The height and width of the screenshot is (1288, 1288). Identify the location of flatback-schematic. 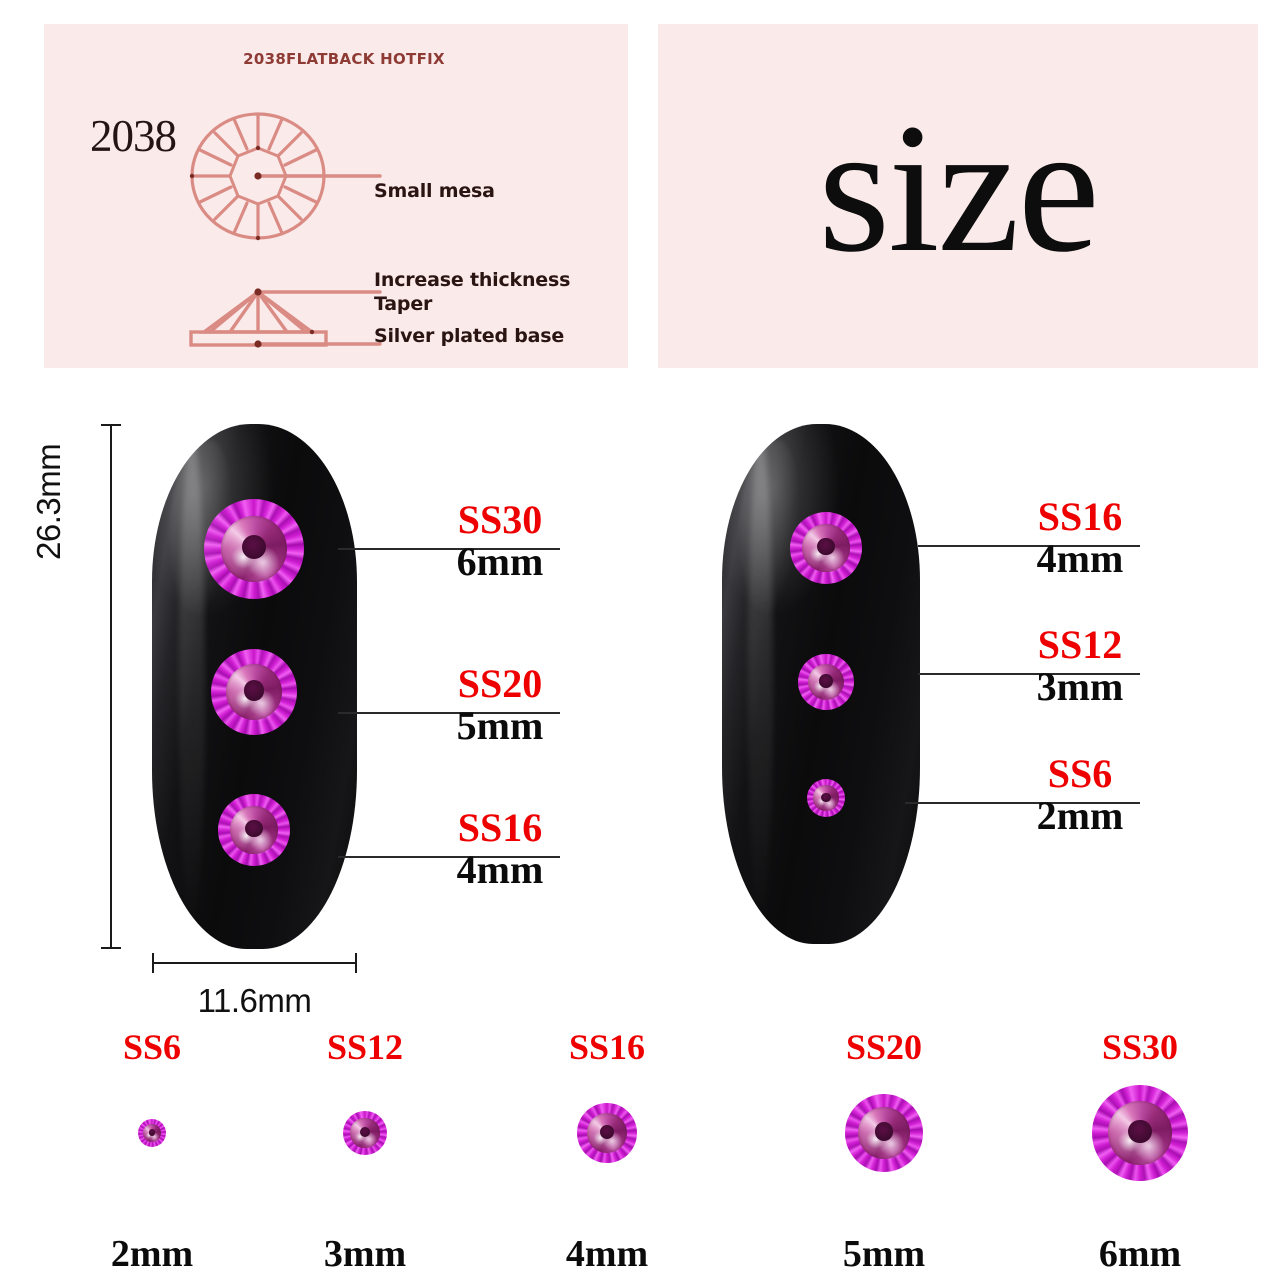
(285, 230).